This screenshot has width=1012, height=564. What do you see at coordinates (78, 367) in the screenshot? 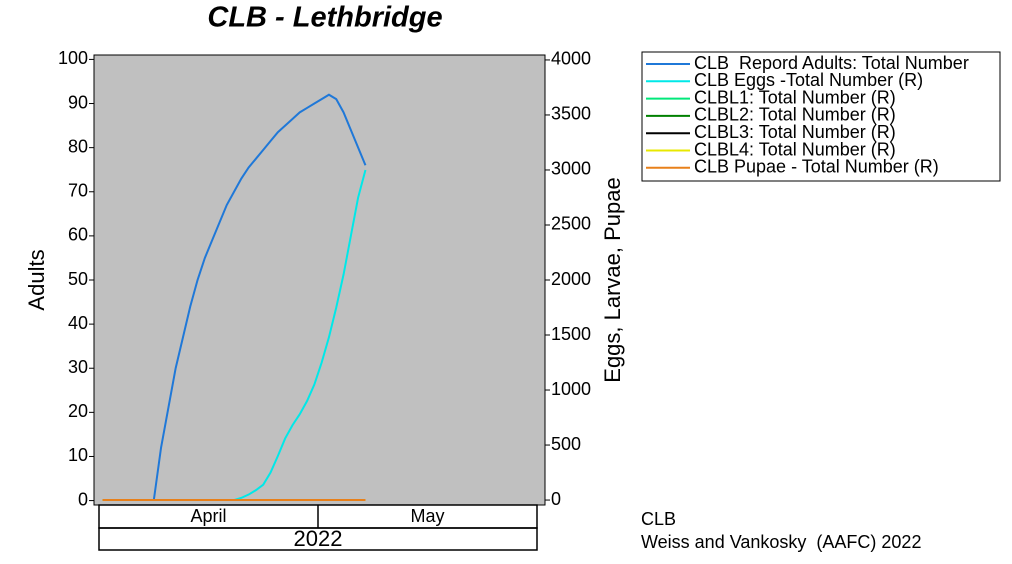
I see `y-tick-label: 30` at bounding box center [78, 367].